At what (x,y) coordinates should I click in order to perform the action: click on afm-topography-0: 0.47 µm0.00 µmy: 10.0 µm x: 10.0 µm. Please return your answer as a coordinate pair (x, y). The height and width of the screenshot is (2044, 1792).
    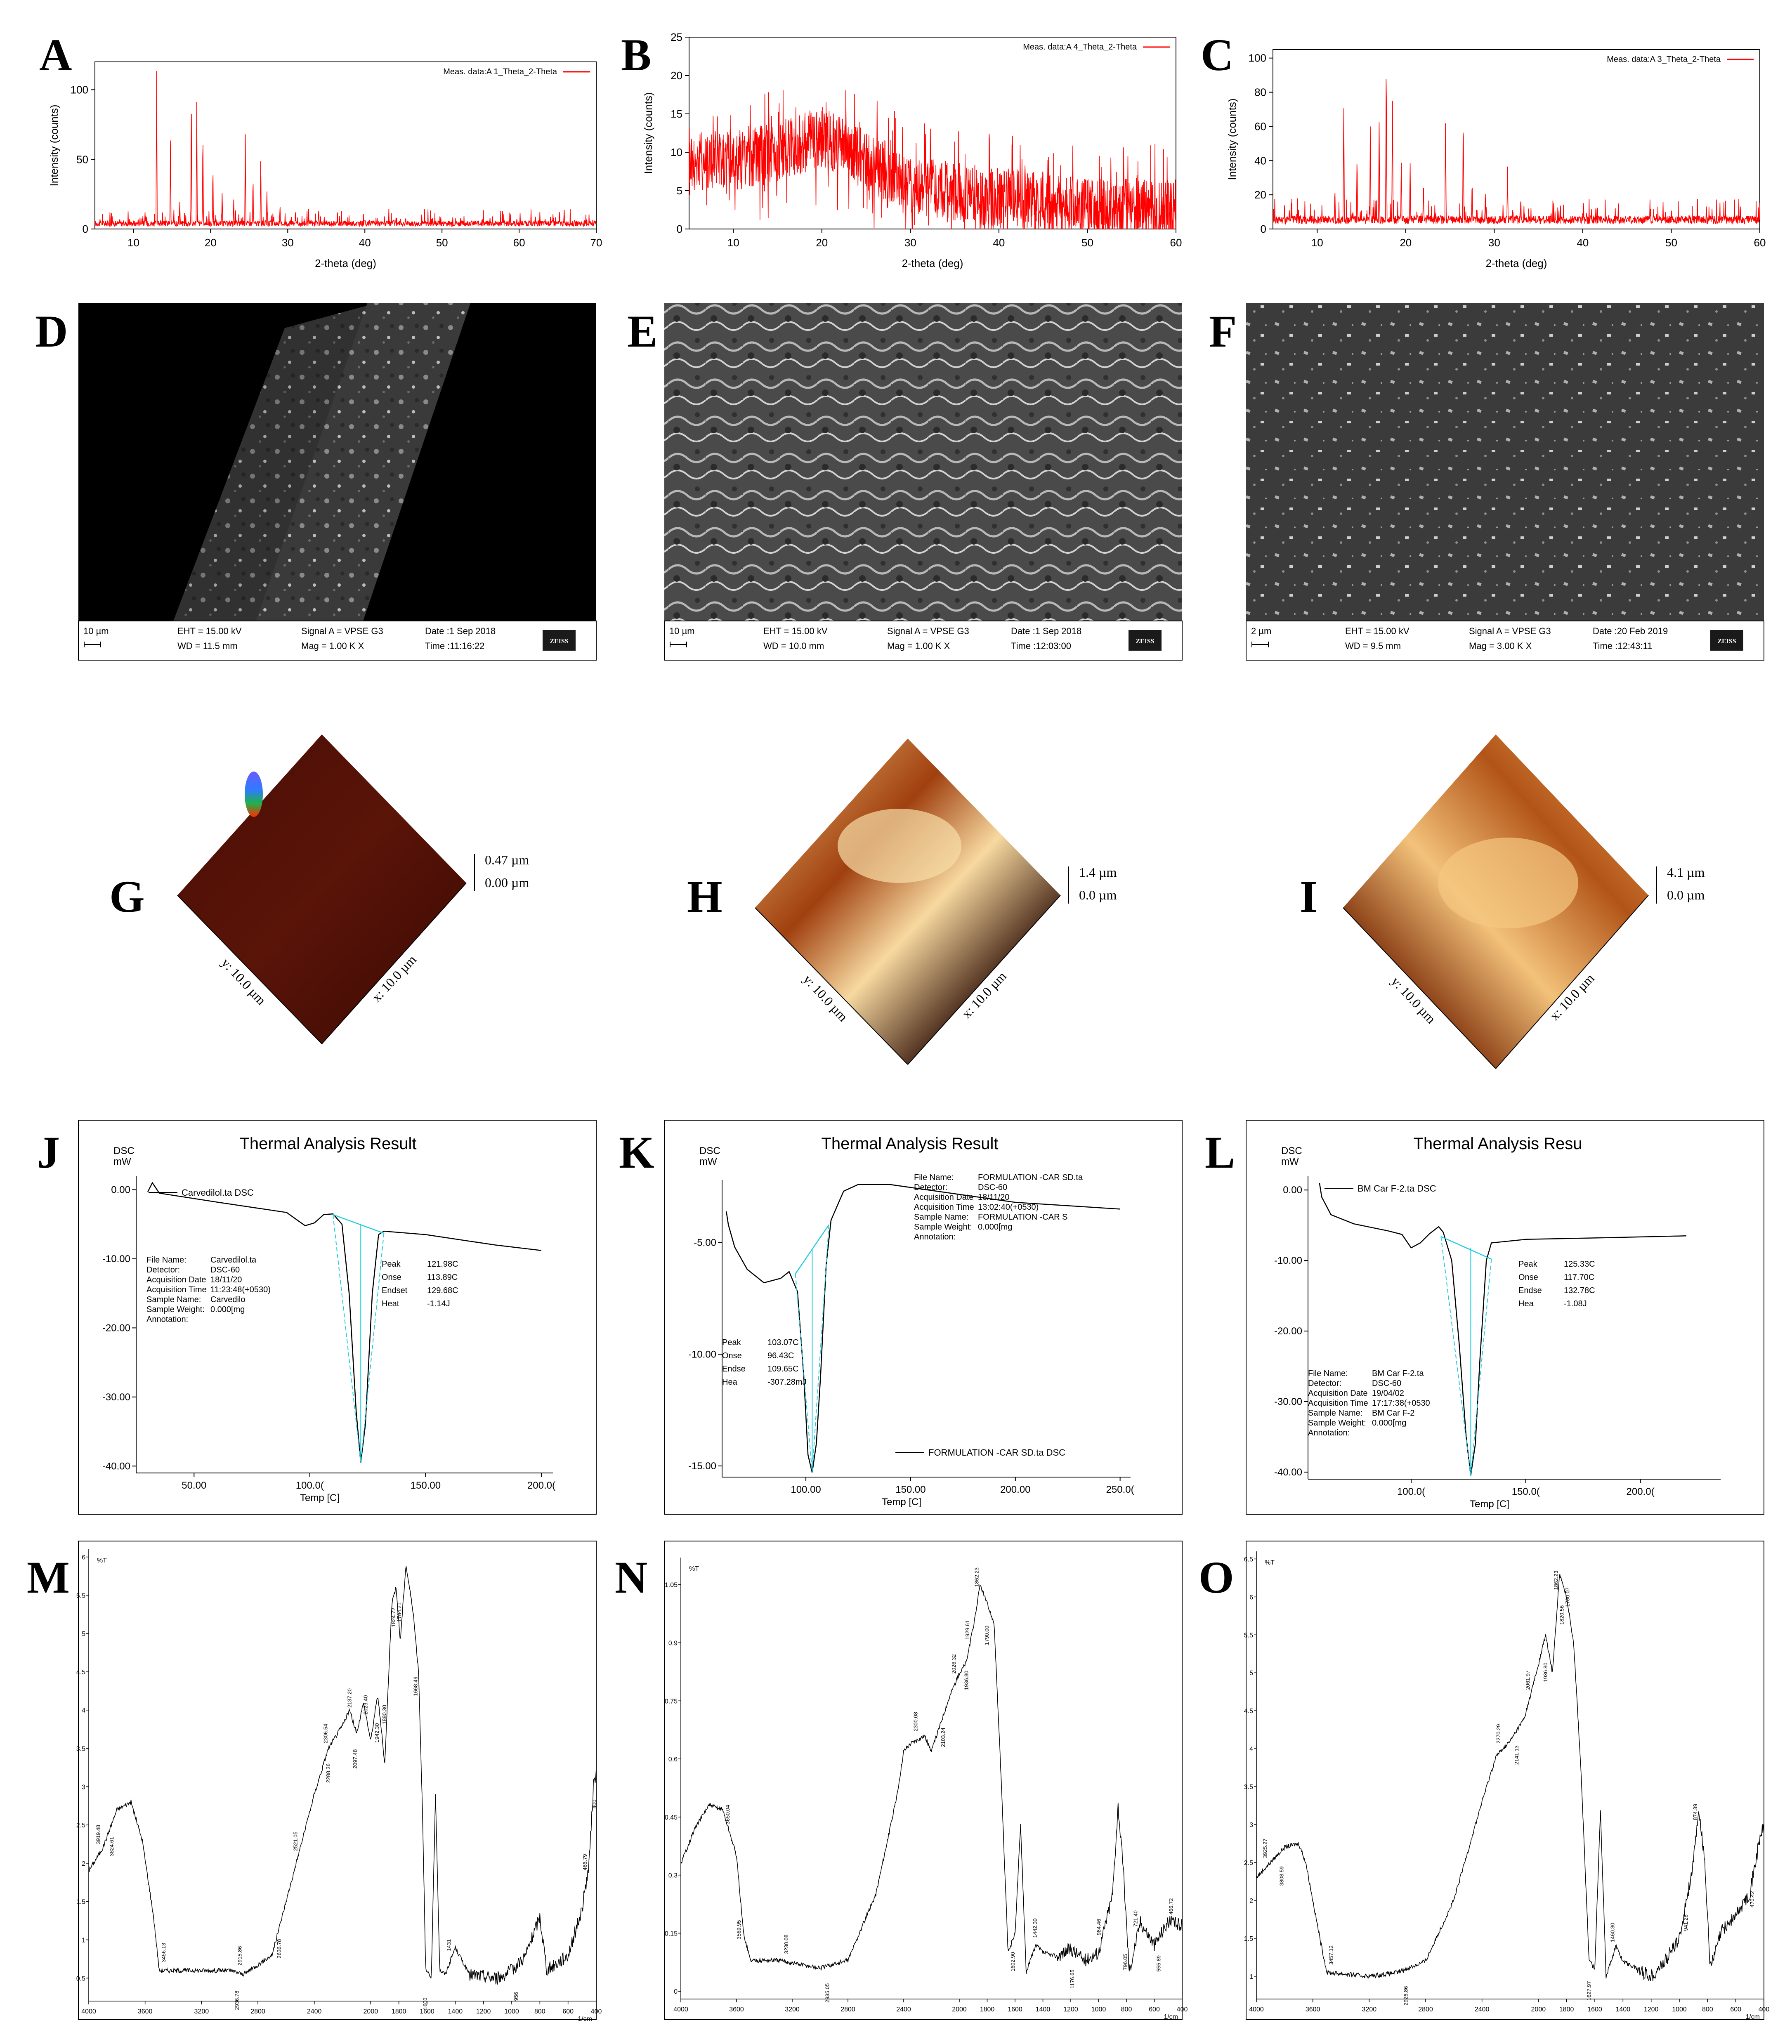
    Looking at the image, I should click on (353, 889).